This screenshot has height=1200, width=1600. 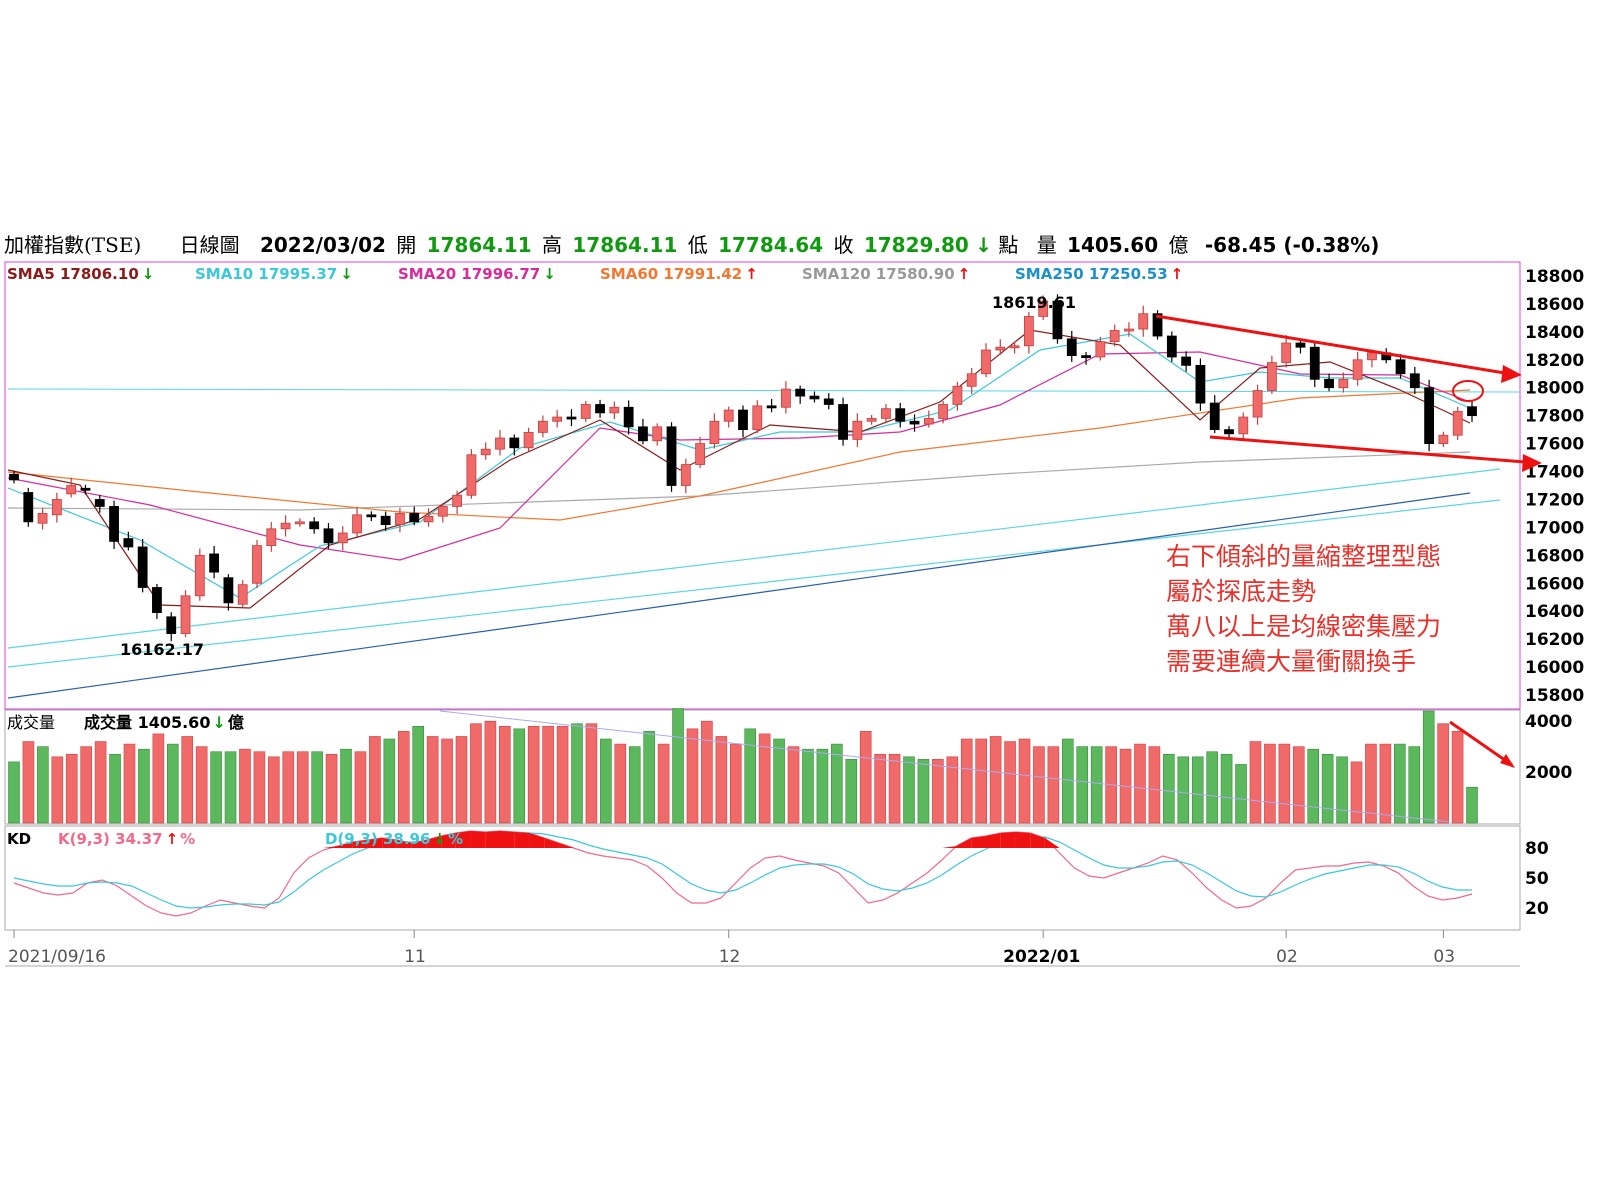 I want to click on high-label: 高, so click(x=552, y=245).